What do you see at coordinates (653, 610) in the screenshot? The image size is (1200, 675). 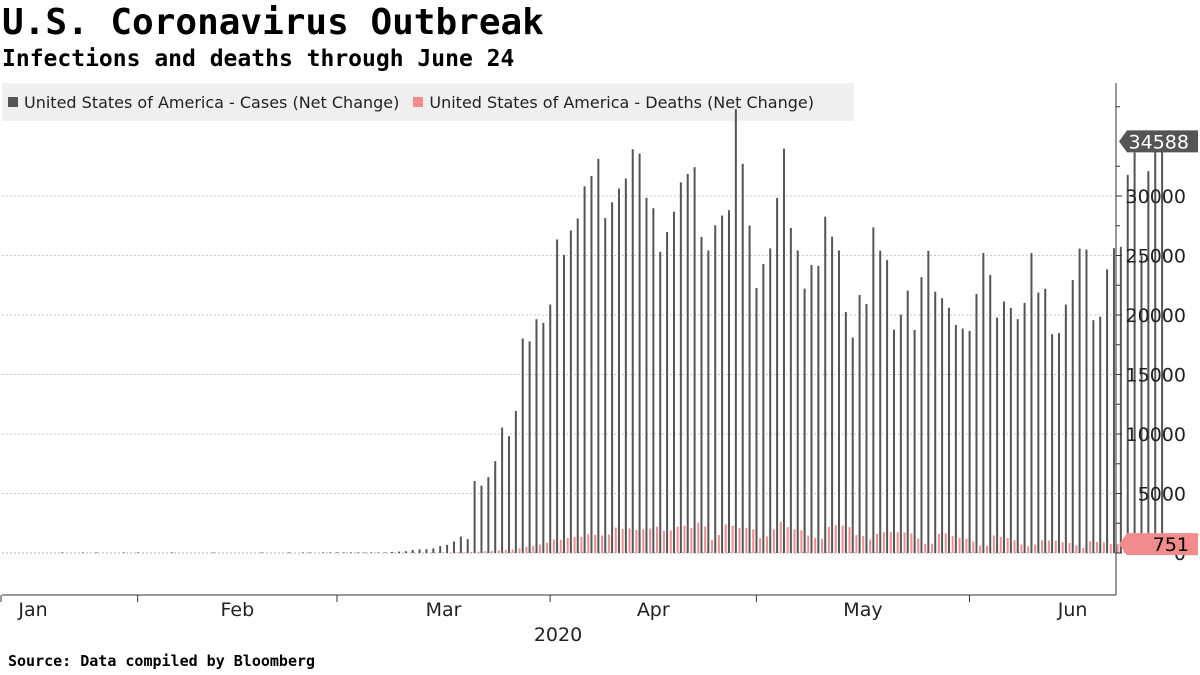 I see `x-month-label: Apr` at bounding box center [653, 610].